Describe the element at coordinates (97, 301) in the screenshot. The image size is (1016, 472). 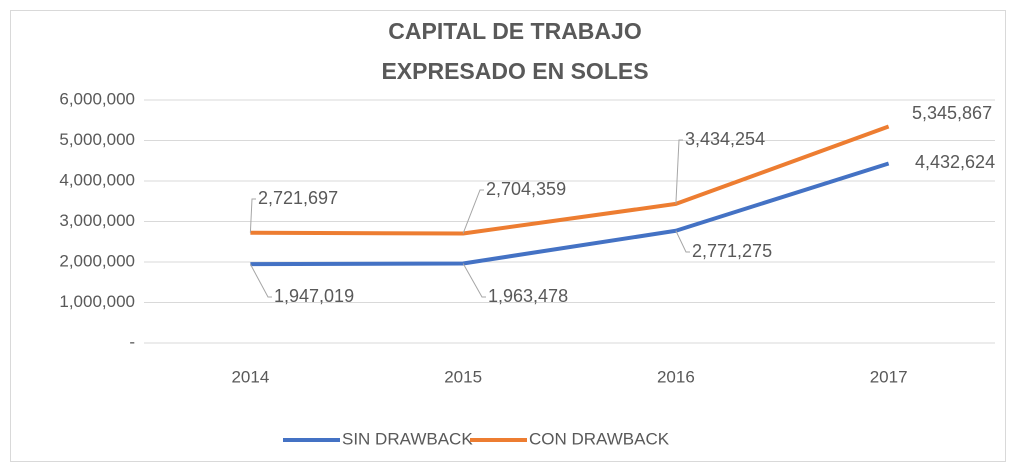
I see `y-tick-label: 1,000,000` at that location.